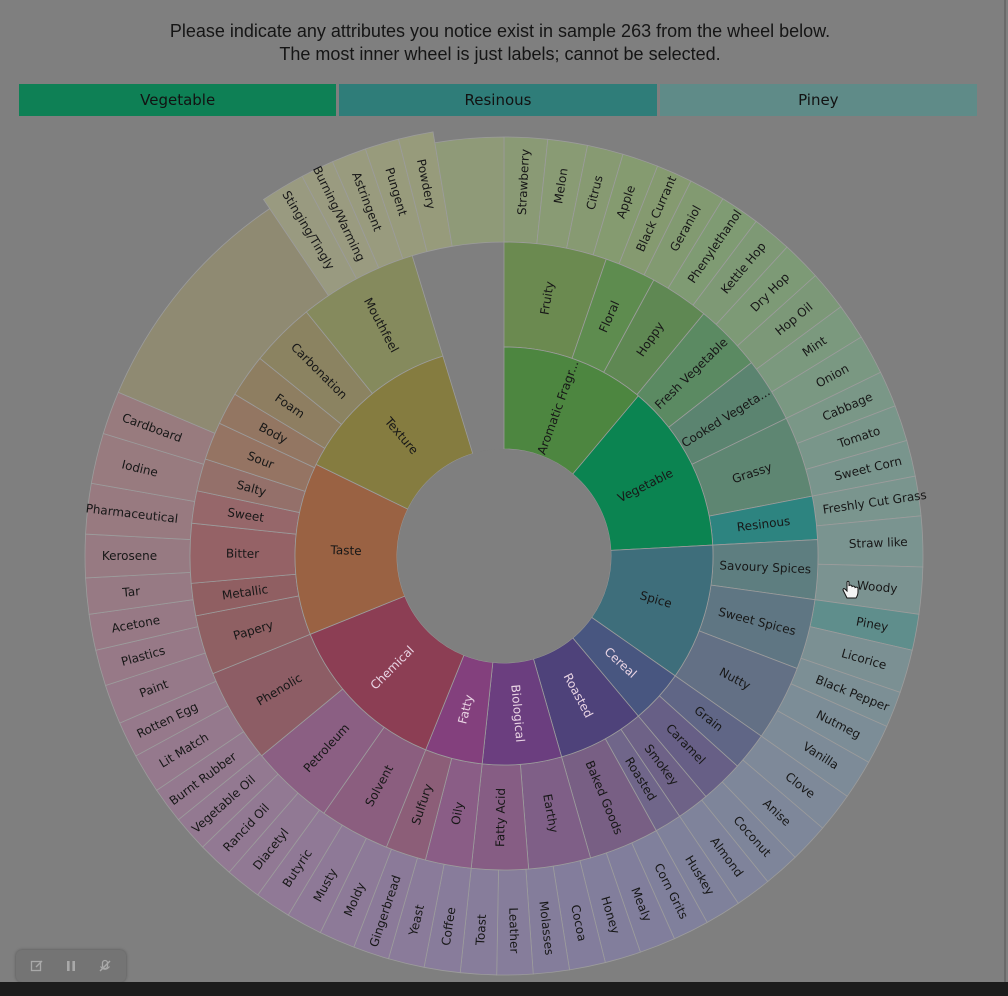 Image resolution: width=1008 pixels, height=996 pixels. Describe the element at coordinates (546, 928) in the screenshot. I see `label-molasses: Molasses` at that location.